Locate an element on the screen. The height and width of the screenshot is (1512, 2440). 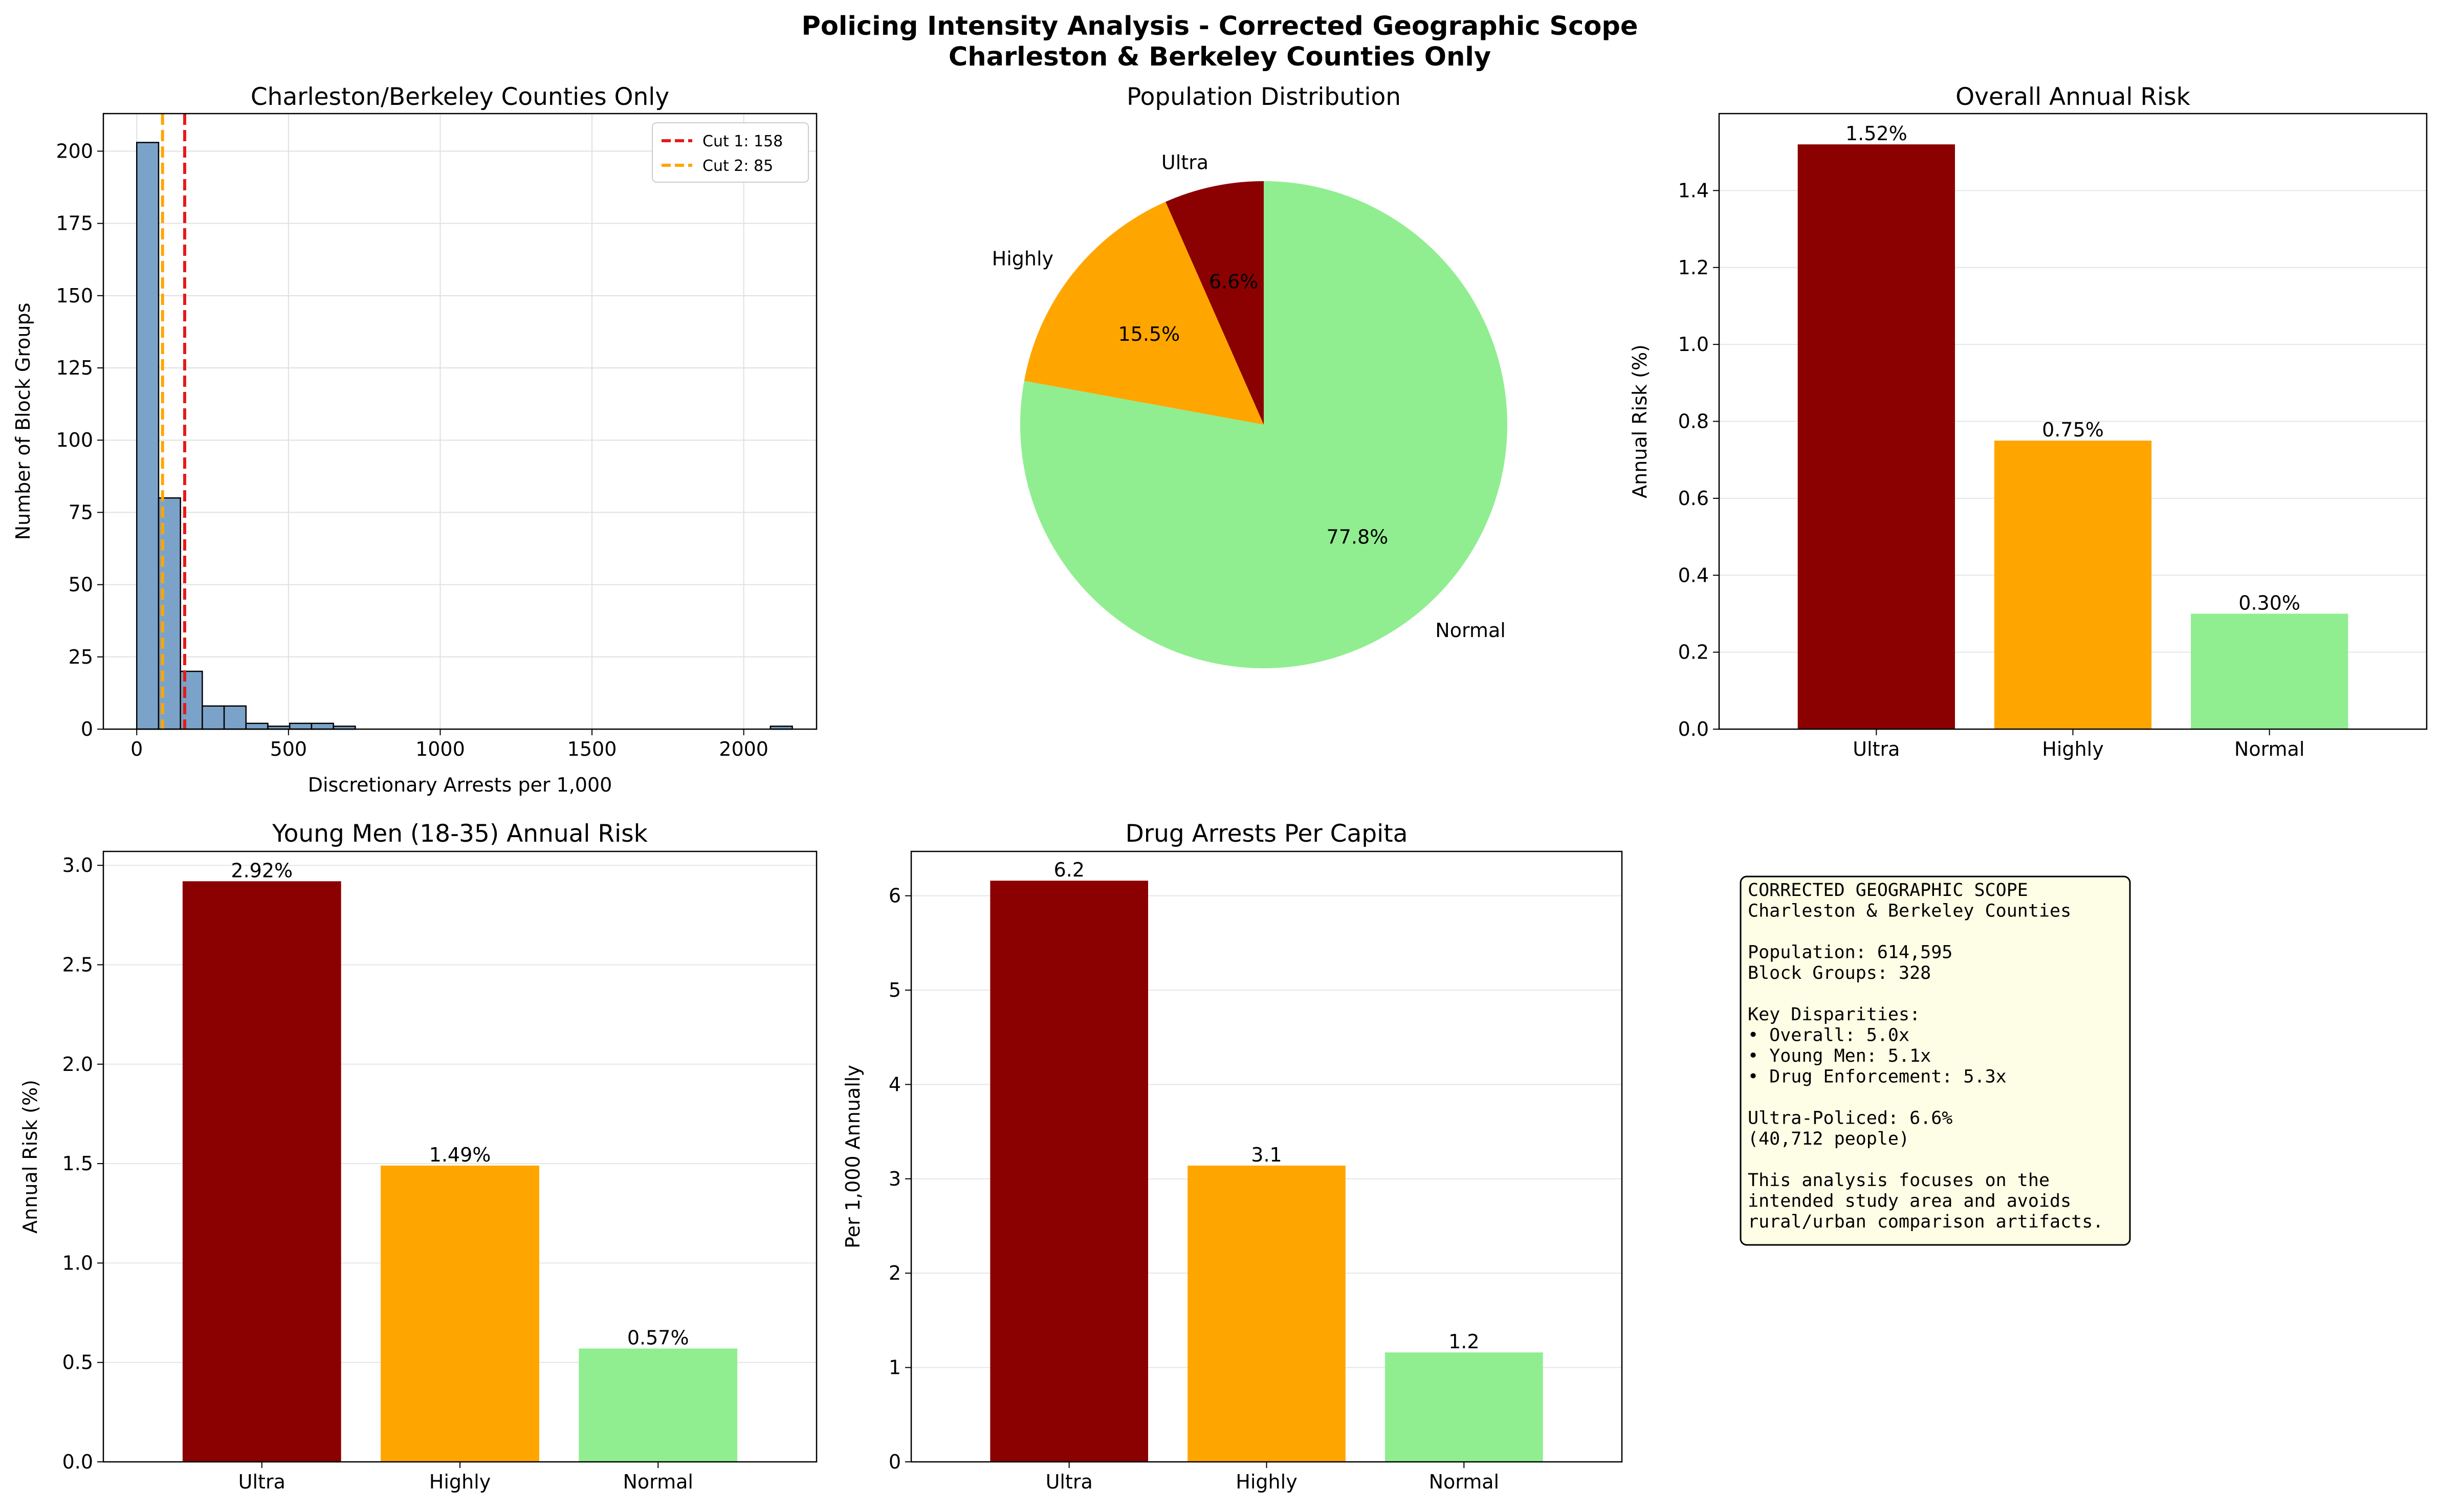
overall-axes-frame is located at coordinates (2073, 421).